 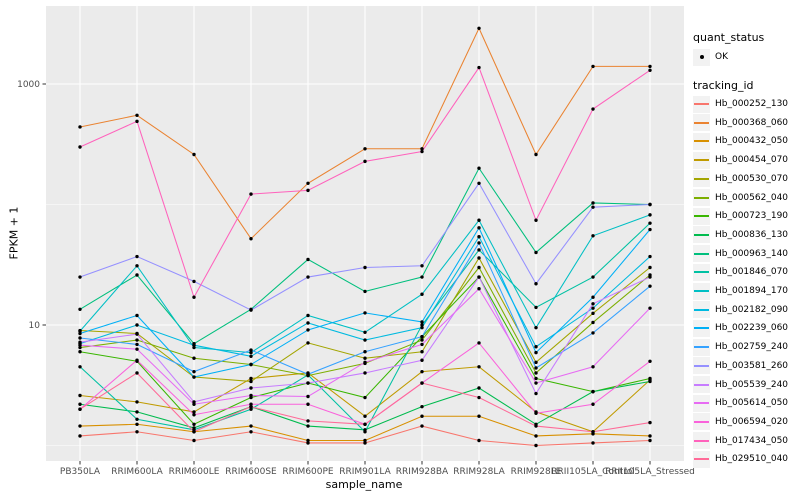 I want to click on x-tick-label: RRIM600LE, so click(x=194, y=472).